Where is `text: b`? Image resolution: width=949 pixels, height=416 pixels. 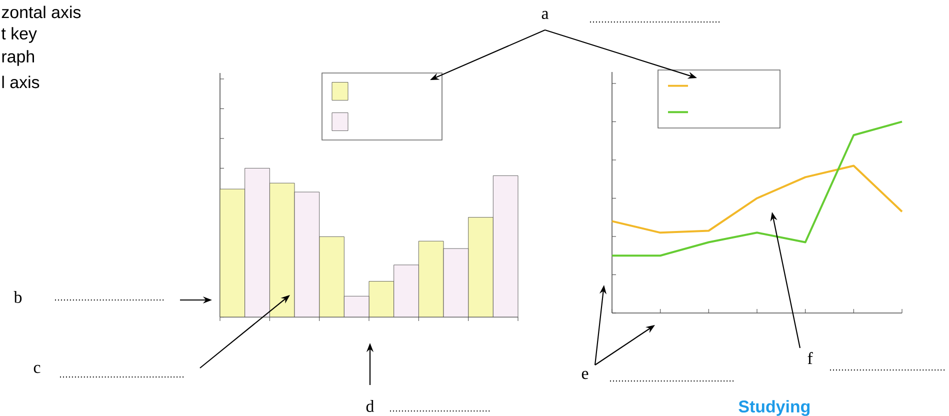 text: b is located at coordinates (18, 297).